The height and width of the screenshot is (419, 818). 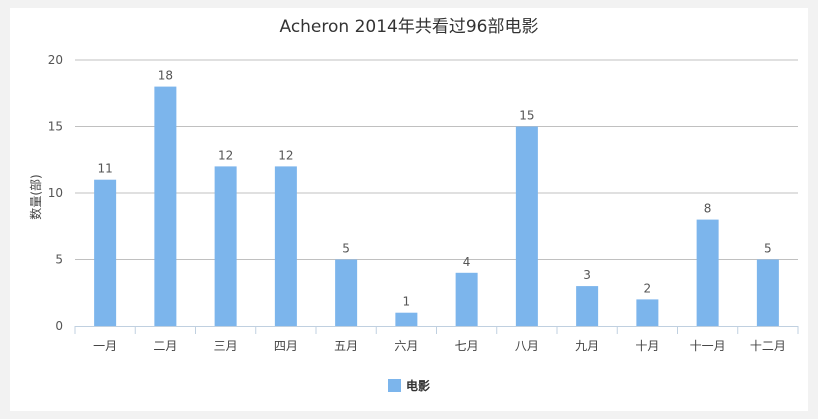 What do you see at coordinates (105, 346) in the screenshot?
I see `x-tick-label: 一月` at bounding box center [105, 346].